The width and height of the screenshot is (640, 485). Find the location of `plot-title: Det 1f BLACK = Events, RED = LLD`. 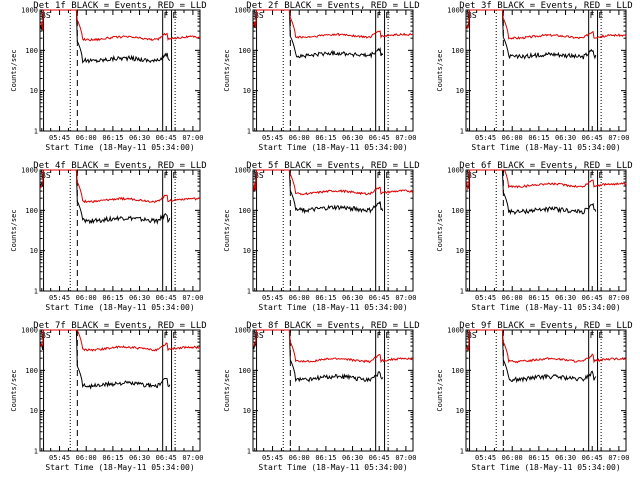

plot-title: Det 1f BLACK = Events, RED = LLD is located at coordinates (119, 6).